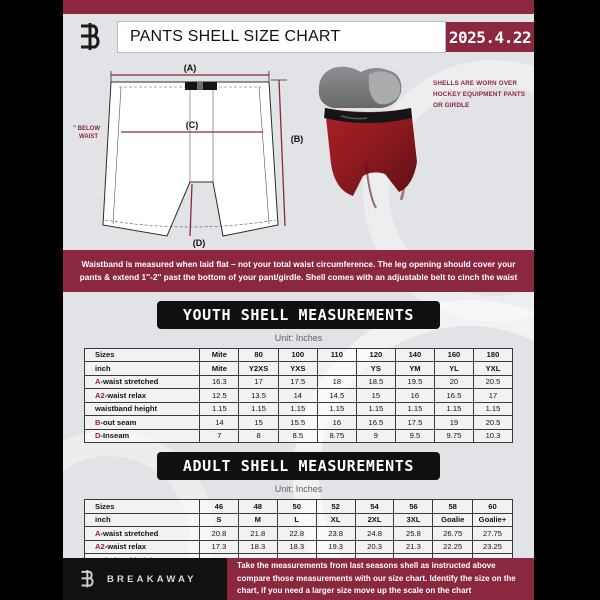 The width and height of the screenshot is (600, 600). What do you see at coordinates (493, 368) in the screenshot?
I see `table-cell: YXL` at bounding box center [493, 368].